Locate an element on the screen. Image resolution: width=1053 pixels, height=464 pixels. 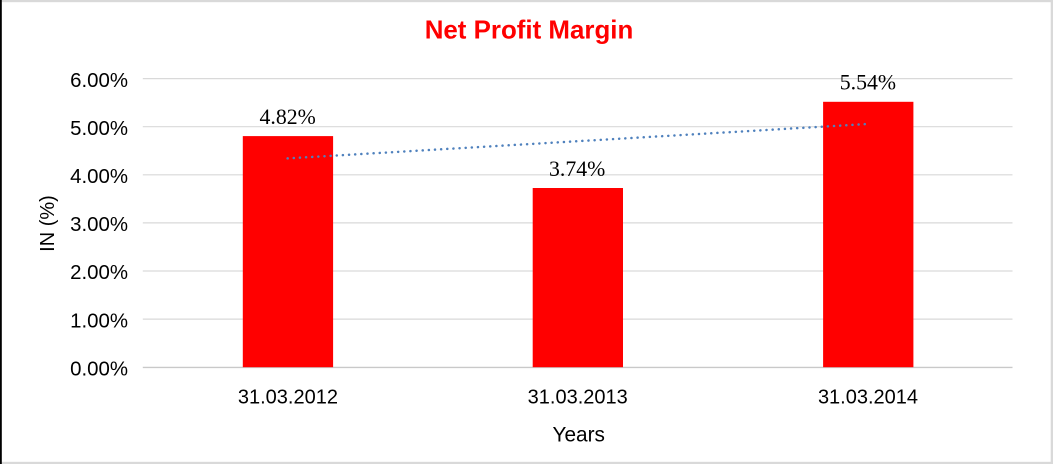
svg-text: 1.00% is located at coordinates (99, 321).